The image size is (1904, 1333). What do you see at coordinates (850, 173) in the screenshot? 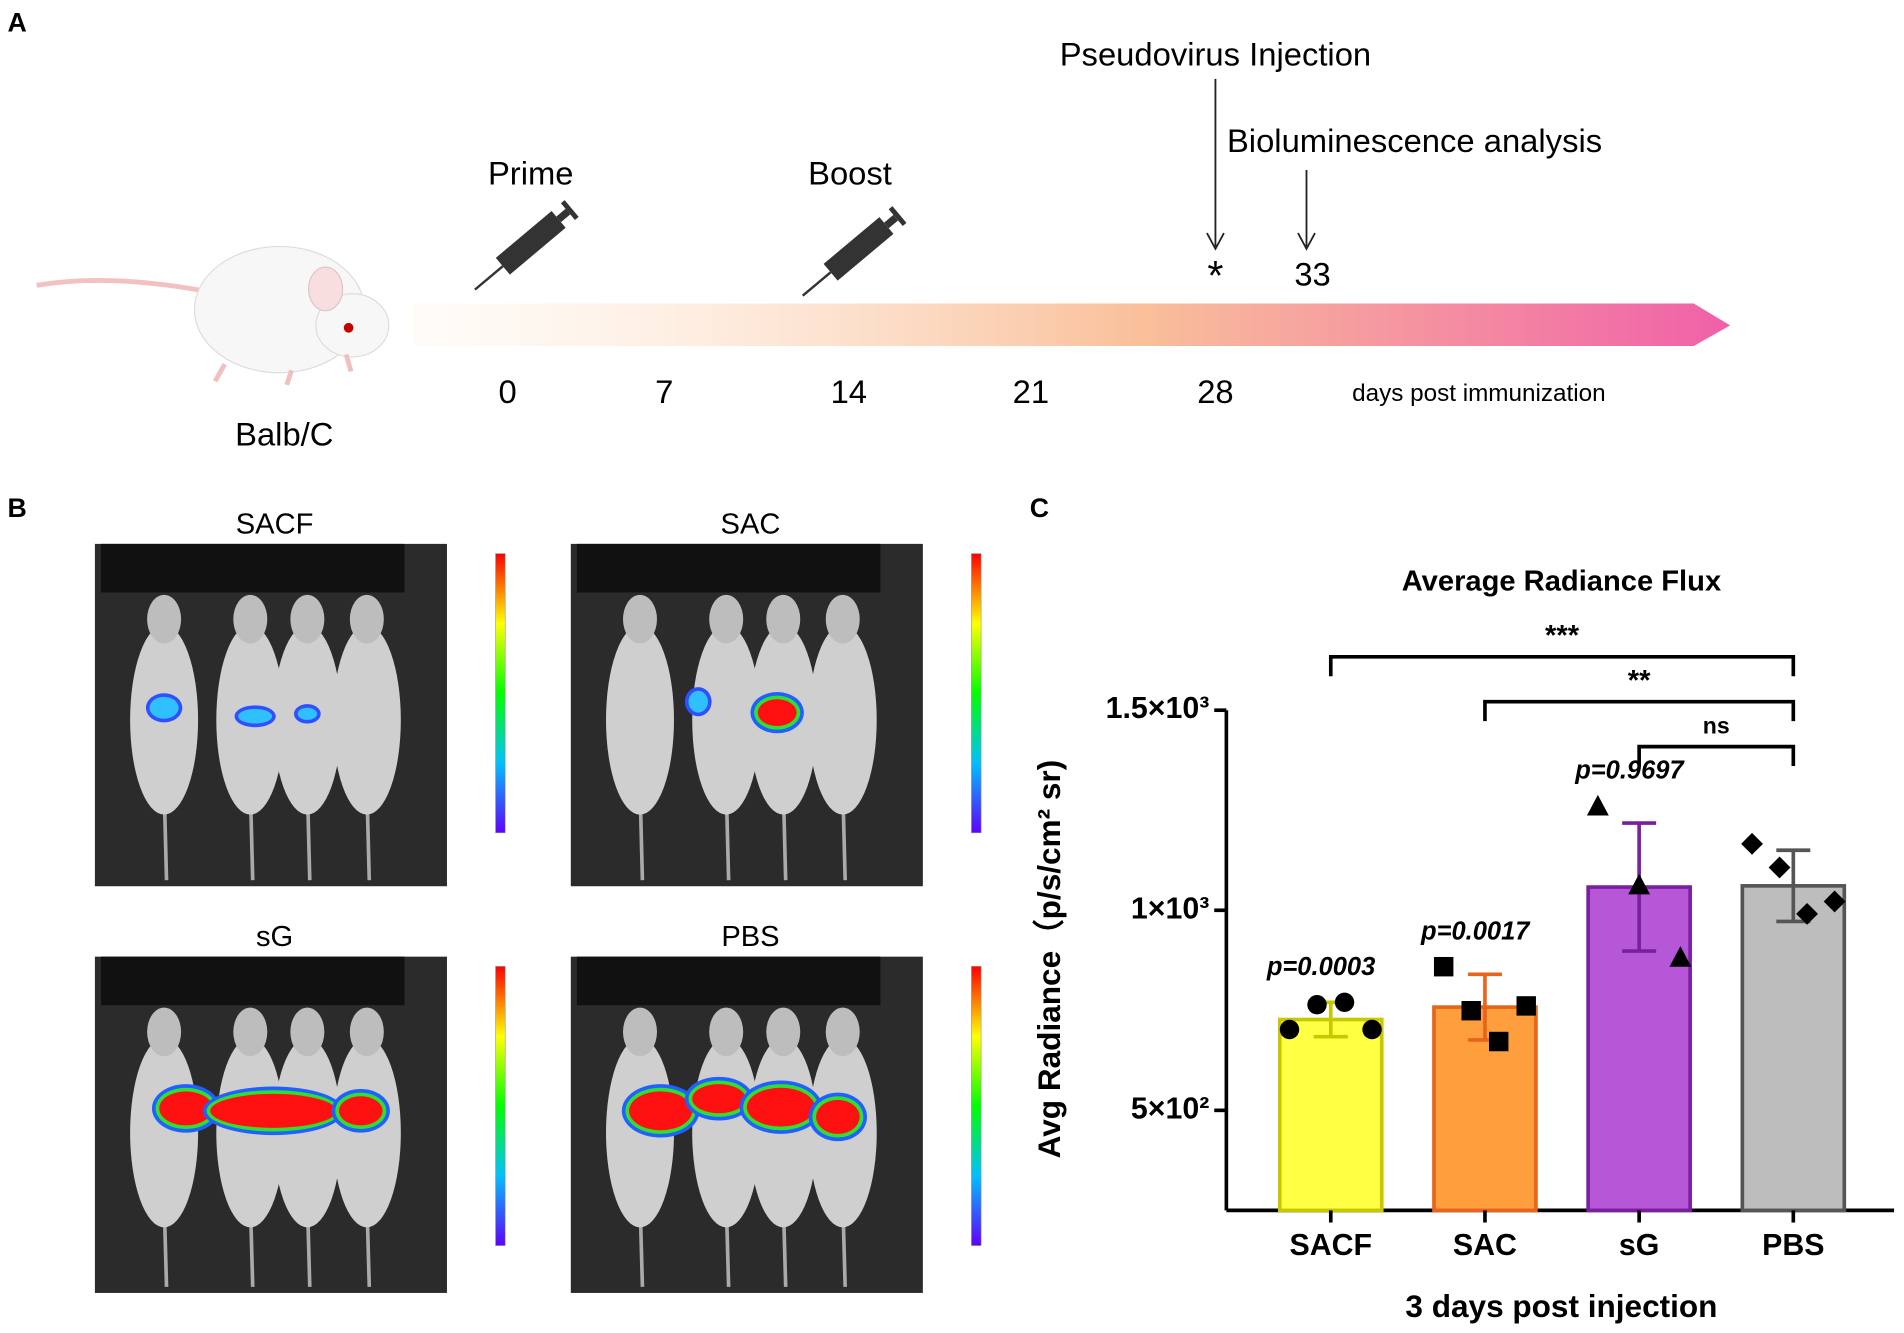
I see `boost-label: Boost` at bounding box center [850, 173].